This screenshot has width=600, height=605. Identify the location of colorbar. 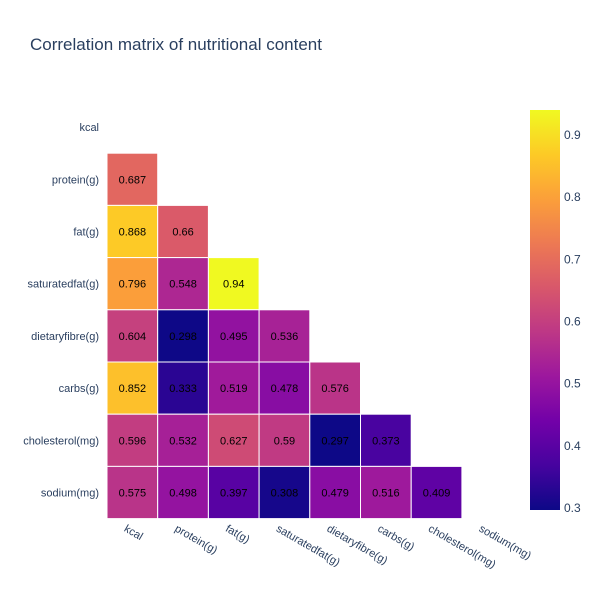
(545, 310).